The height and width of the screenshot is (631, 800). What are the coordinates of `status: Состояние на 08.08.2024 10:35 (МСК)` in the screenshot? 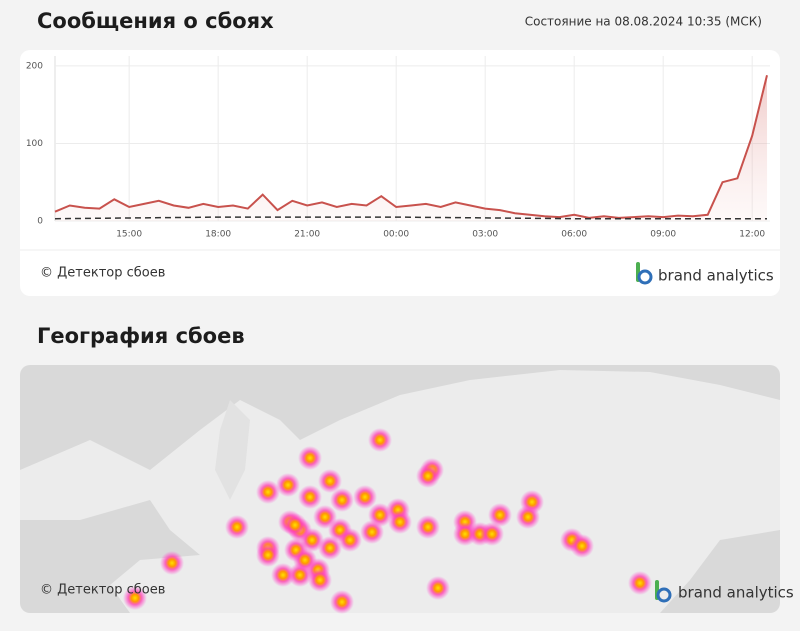 It's located at (643, 22).